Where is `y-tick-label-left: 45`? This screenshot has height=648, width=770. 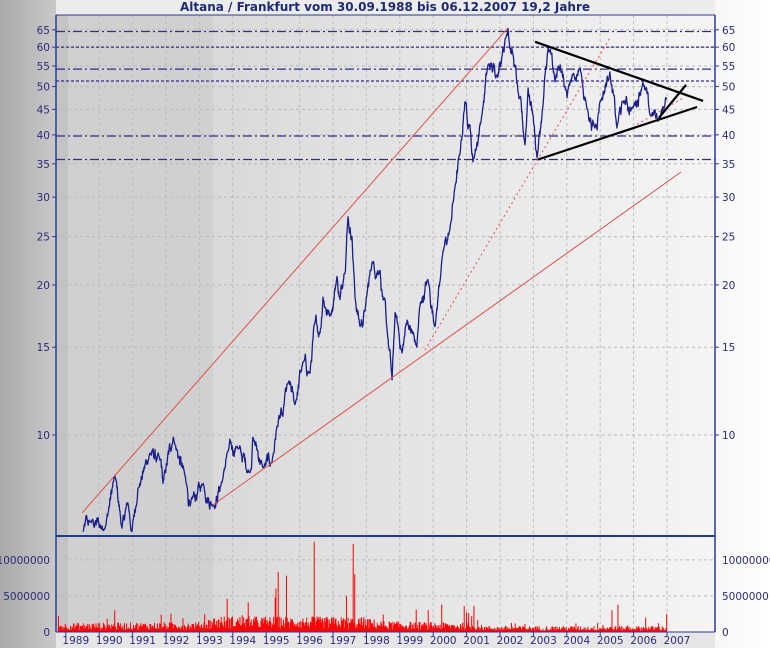
y-tick-label-left: 45 is located at coordinates (43, 110).